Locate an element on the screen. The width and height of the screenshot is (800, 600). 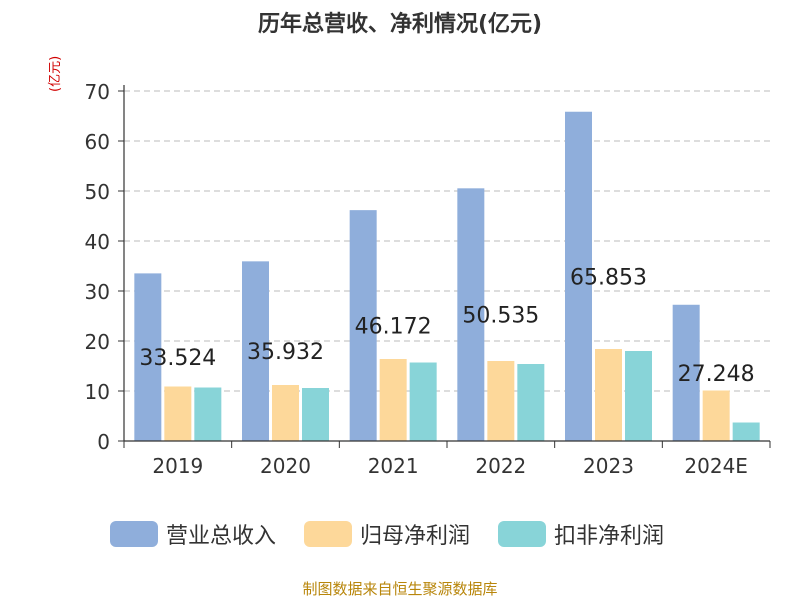
legend: 营业总收入 归母净利润 扣非净利润 is located at coordinates (401, 534).